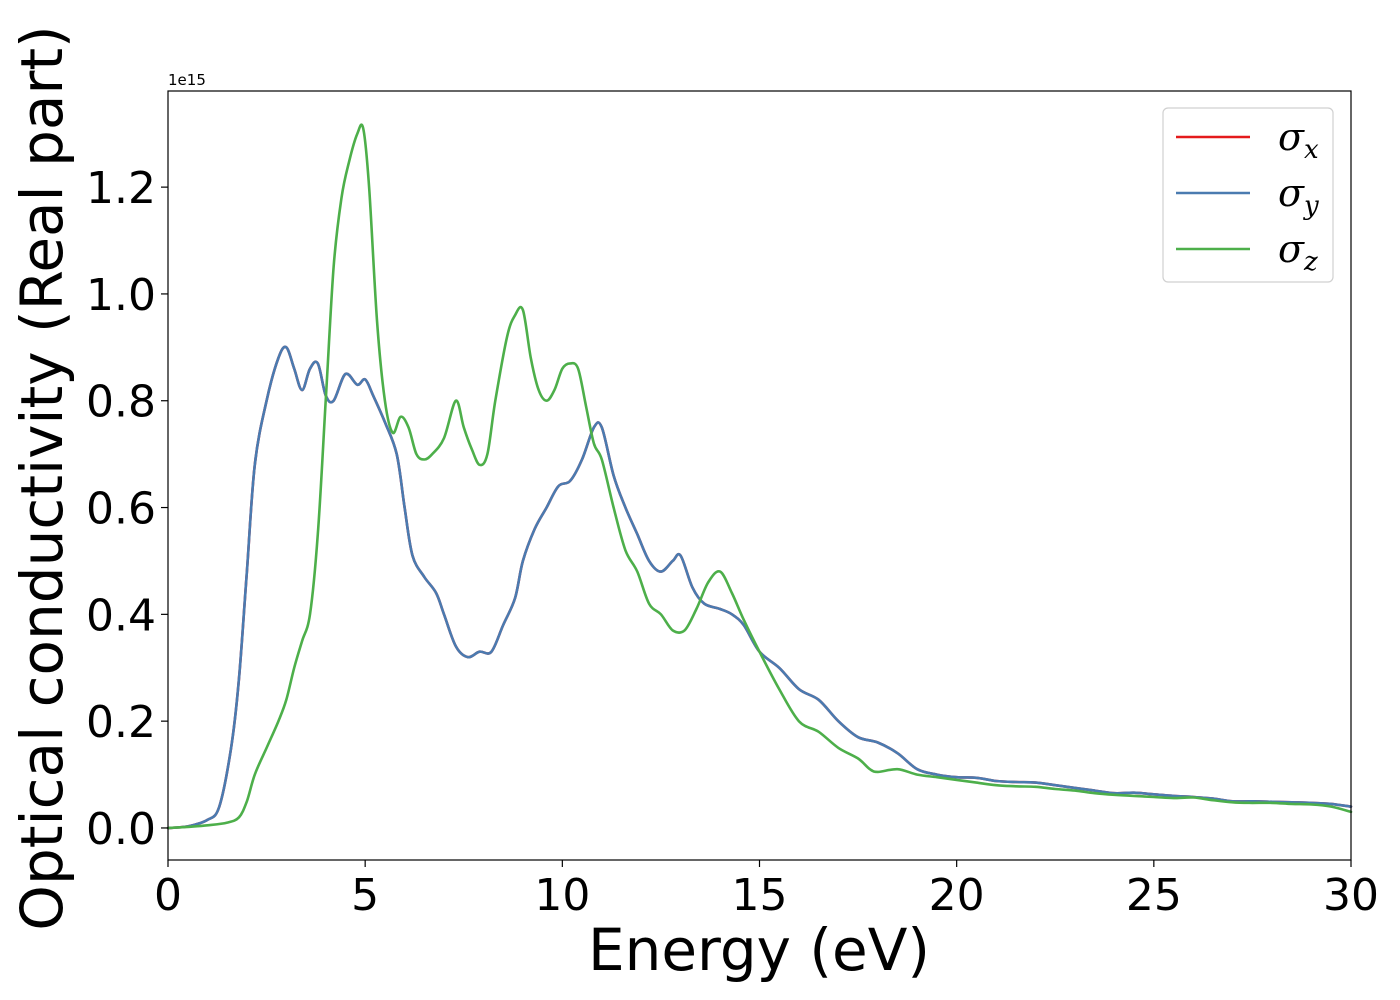 This screenshot has width=1400, height=1000. What do you see at coordinates (121, 188) in the screenshot?
I see `y-tick-label: 1.2` at bounding box center [121, 188].